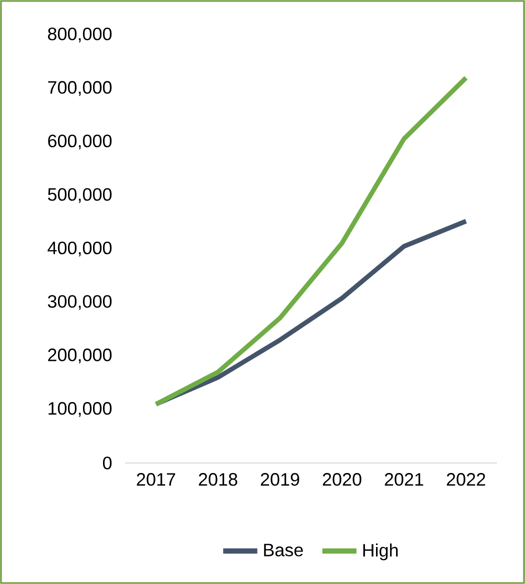 This screenshot has height=584, width=525. Describe the element at coordinates (80, 35) in the screenshot. I see `y-tick-label: 800,000` at that location.